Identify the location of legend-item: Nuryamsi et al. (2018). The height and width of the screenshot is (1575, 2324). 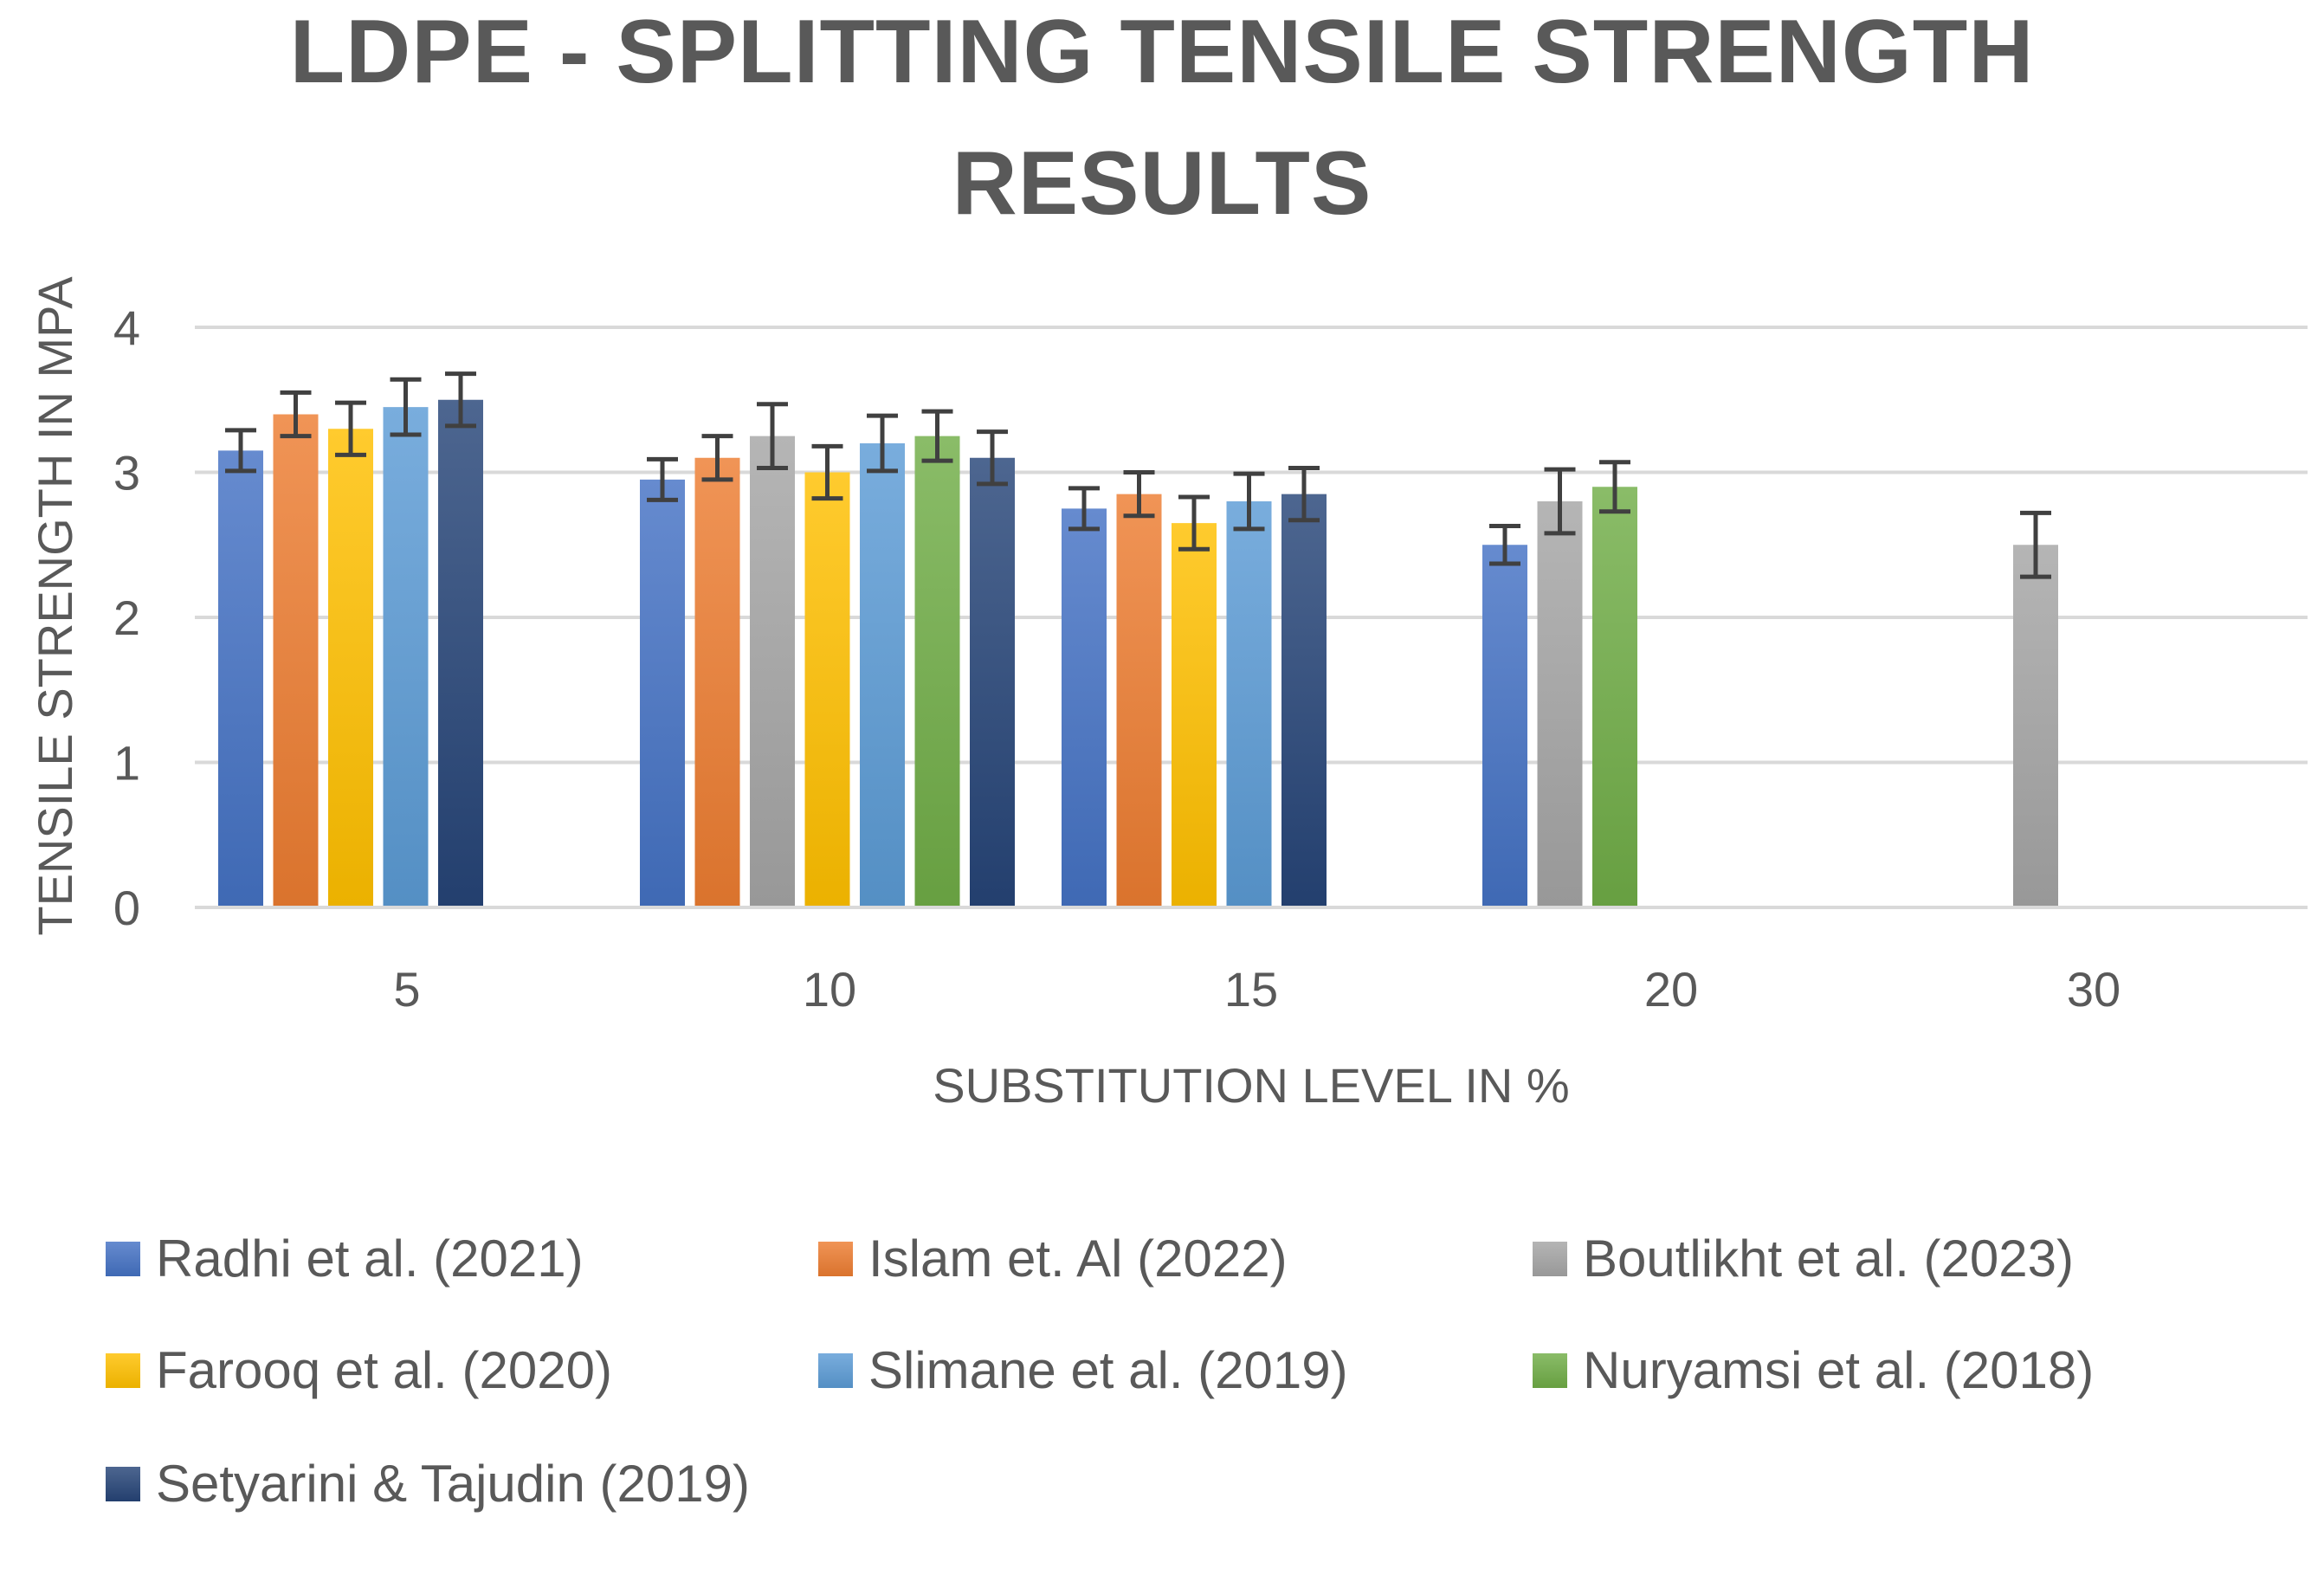
(1813, 1370).